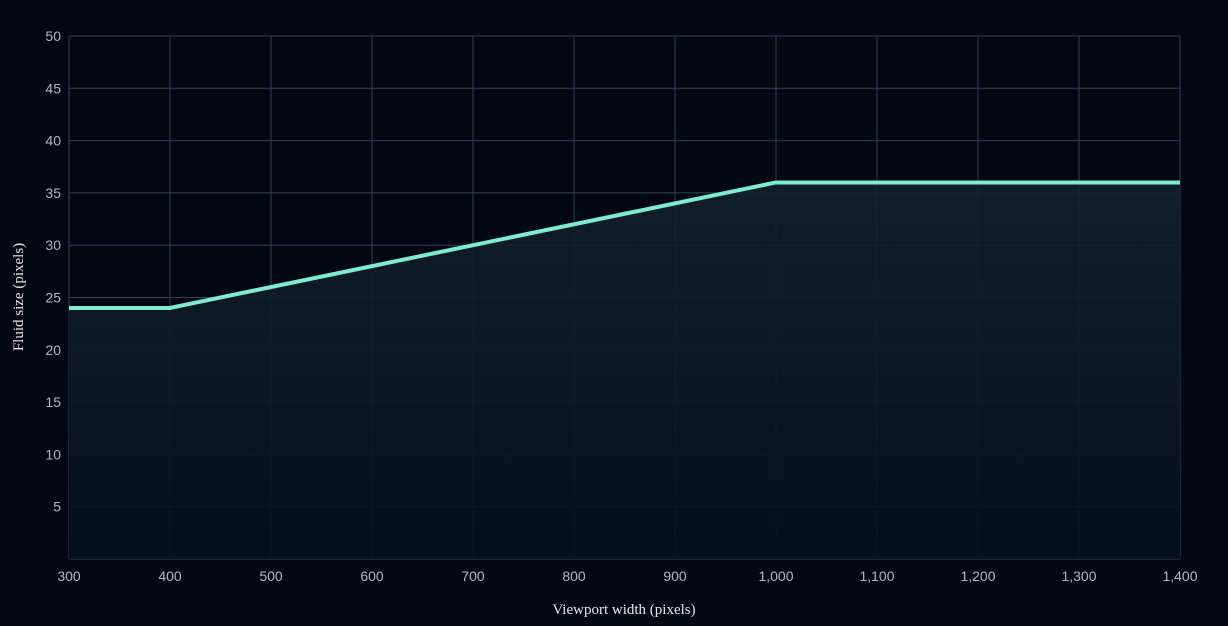 Image resolution: width=1228 pixels, height=626 pixels. Describe the element at coordinates (19, 297) in the screenshot. I see `y-axis-title: Fluid size (pixels)` at that location.